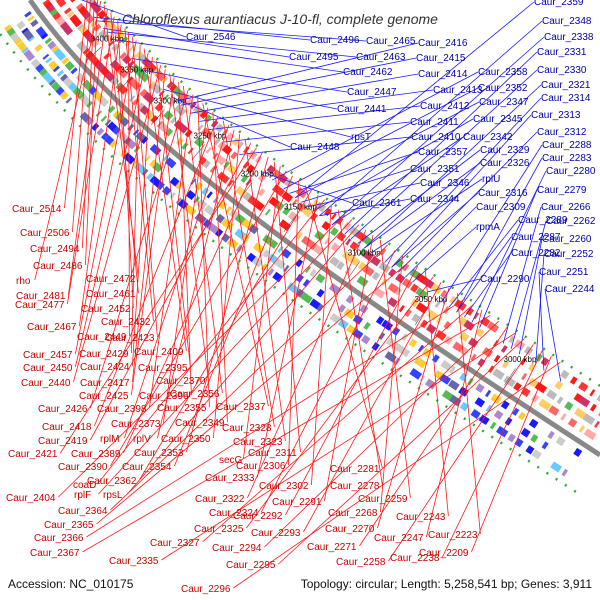 The image size is (600, 600). Describe the element at coordinates (564, 272) in the screenshot. I see `gene-label-forward: Caur_2251` at that location.